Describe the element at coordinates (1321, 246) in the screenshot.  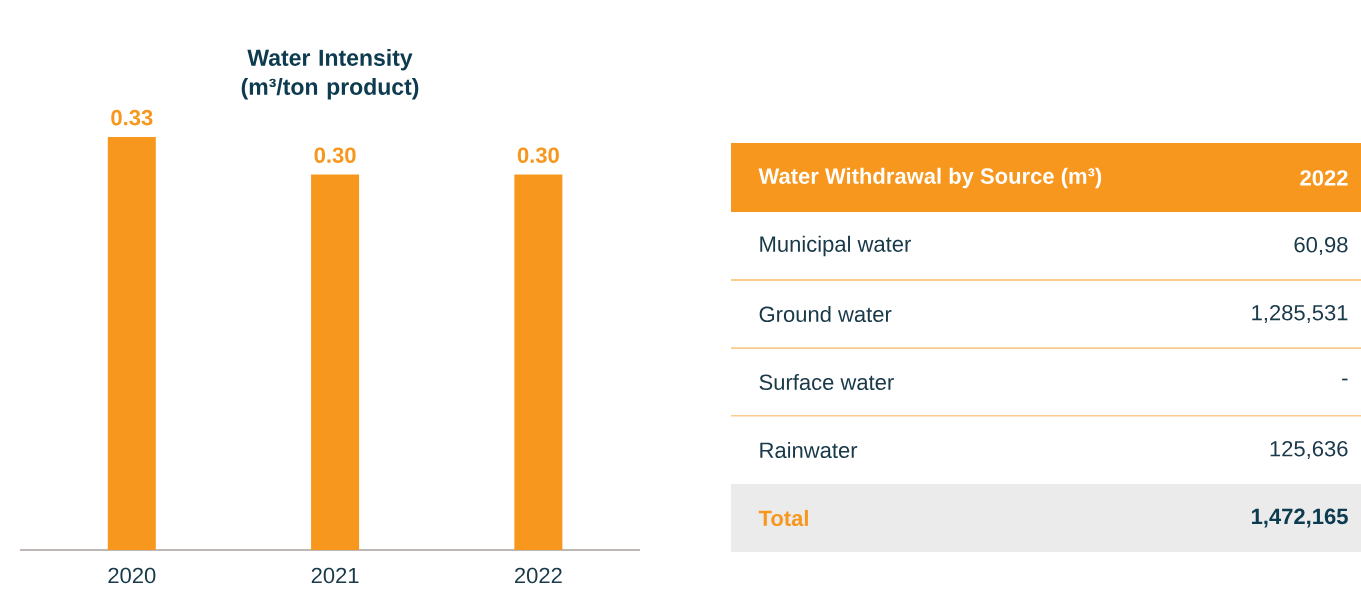
I see `text: 60,98` at that location.